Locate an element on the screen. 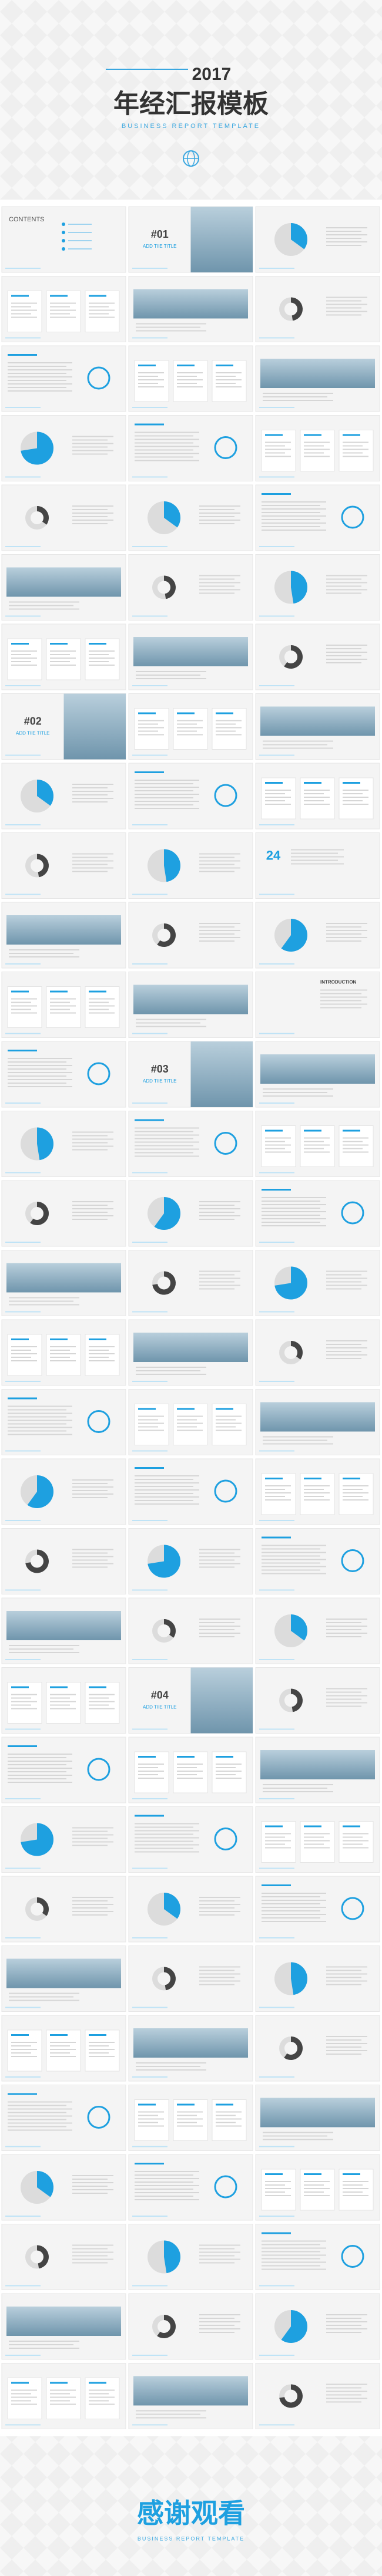  section-title: ADD TIIE TITLE is located at coordinates (160, 246).